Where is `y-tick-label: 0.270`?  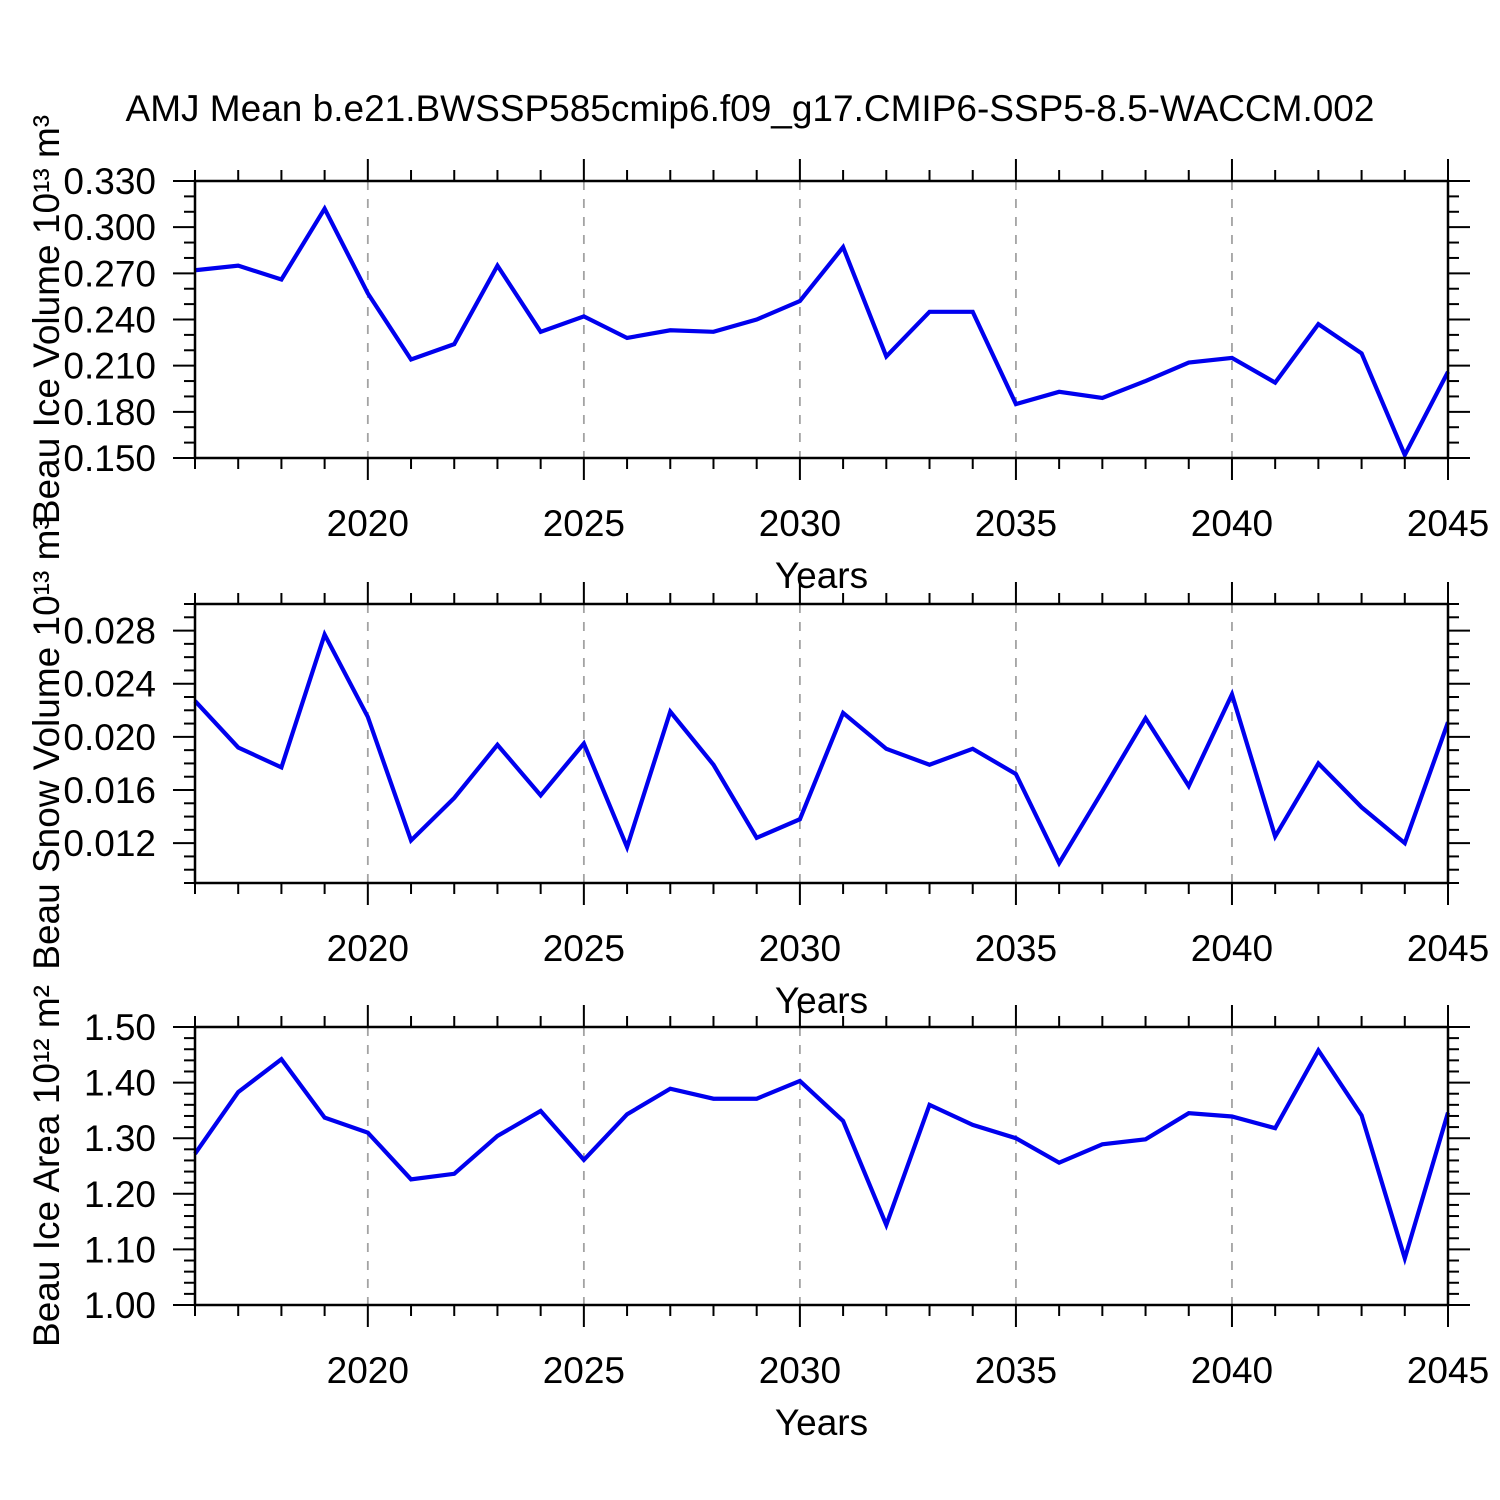 y-tick-label: 0.270 is located at coordinates (109, 273).